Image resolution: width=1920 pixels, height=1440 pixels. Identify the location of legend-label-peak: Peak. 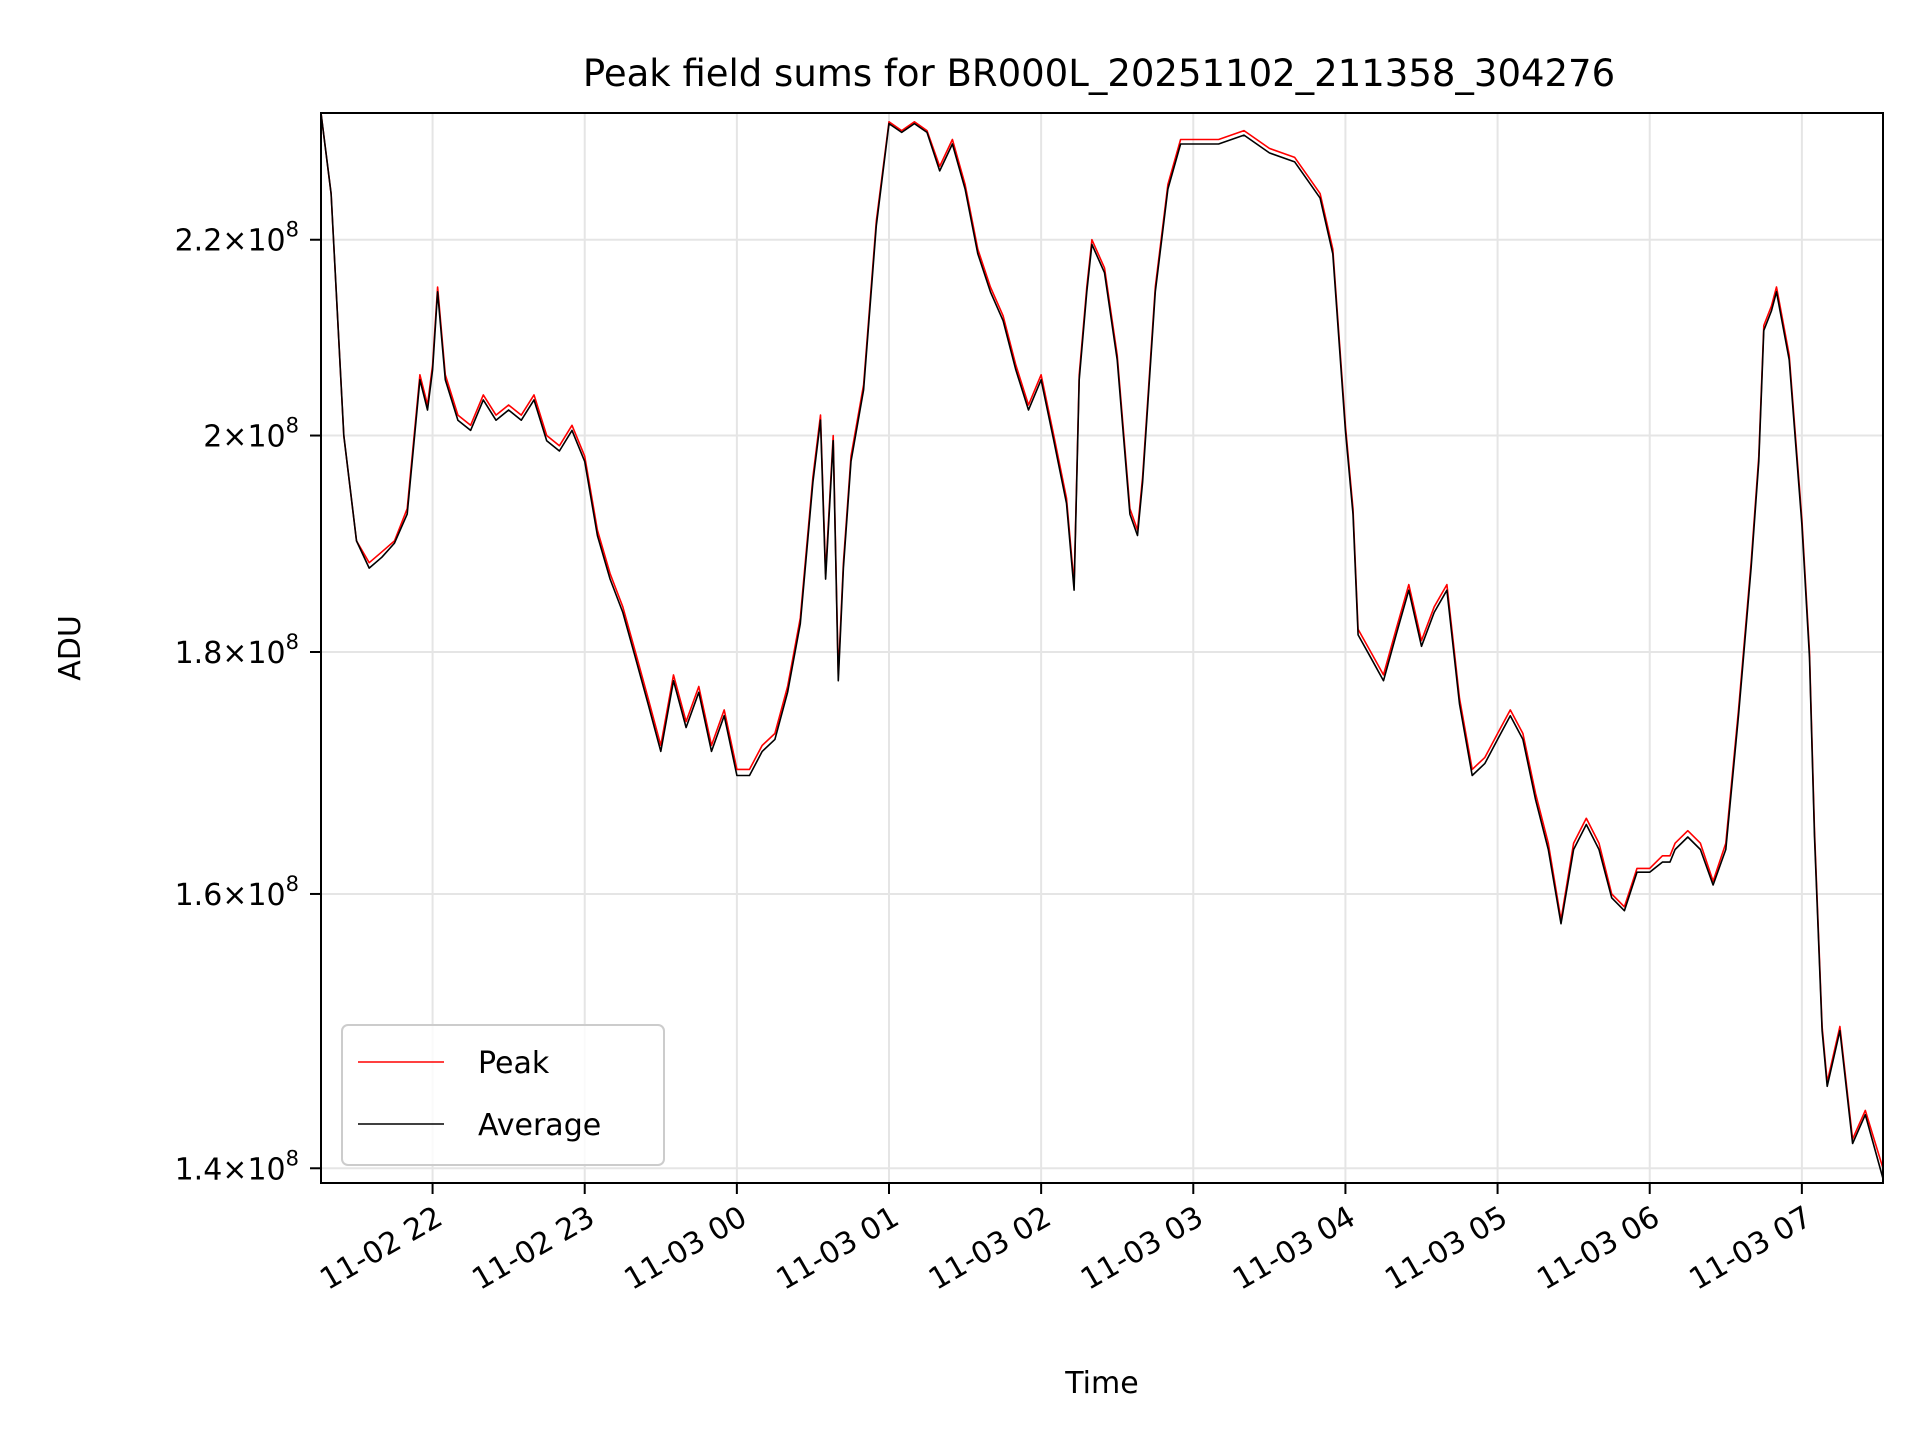
(514, 1063).